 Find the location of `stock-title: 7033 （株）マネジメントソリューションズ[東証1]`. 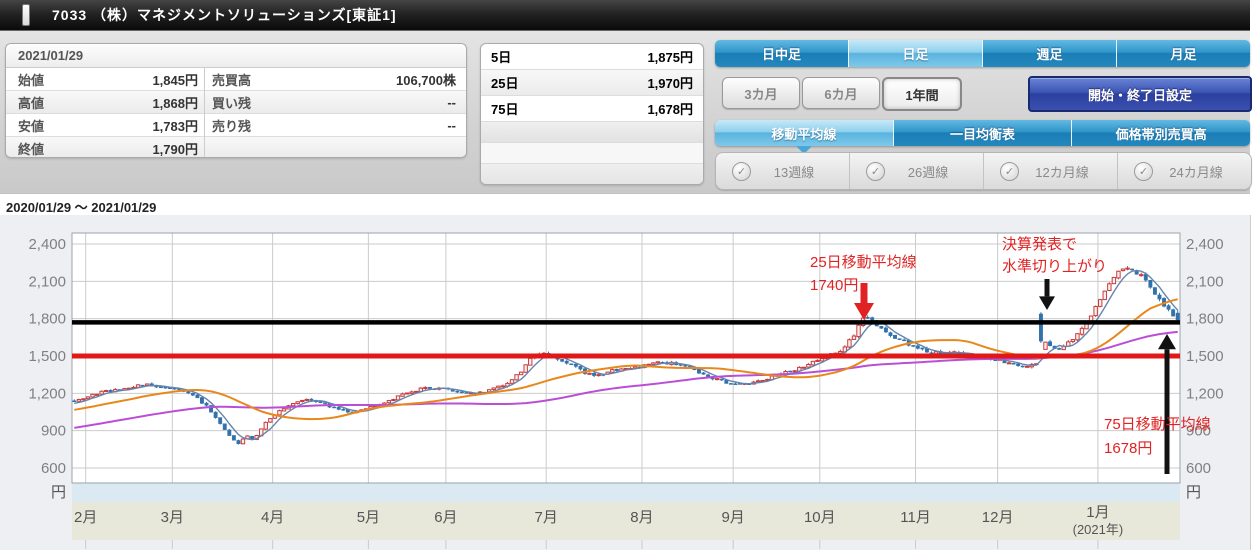

stock-title: 7033 （株）マネジメントソリューションズ[東証1] is located at coordinates (224, 15).